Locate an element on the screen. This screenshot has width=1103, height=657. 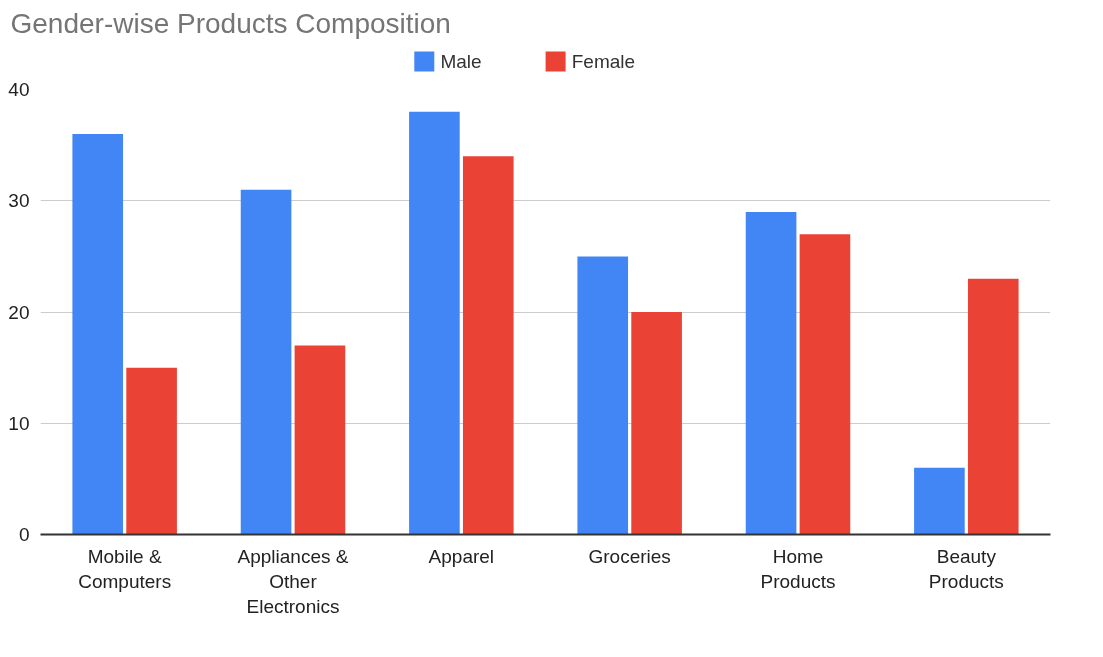
y-tick-label: 0 is located at coordinates (24, 534).